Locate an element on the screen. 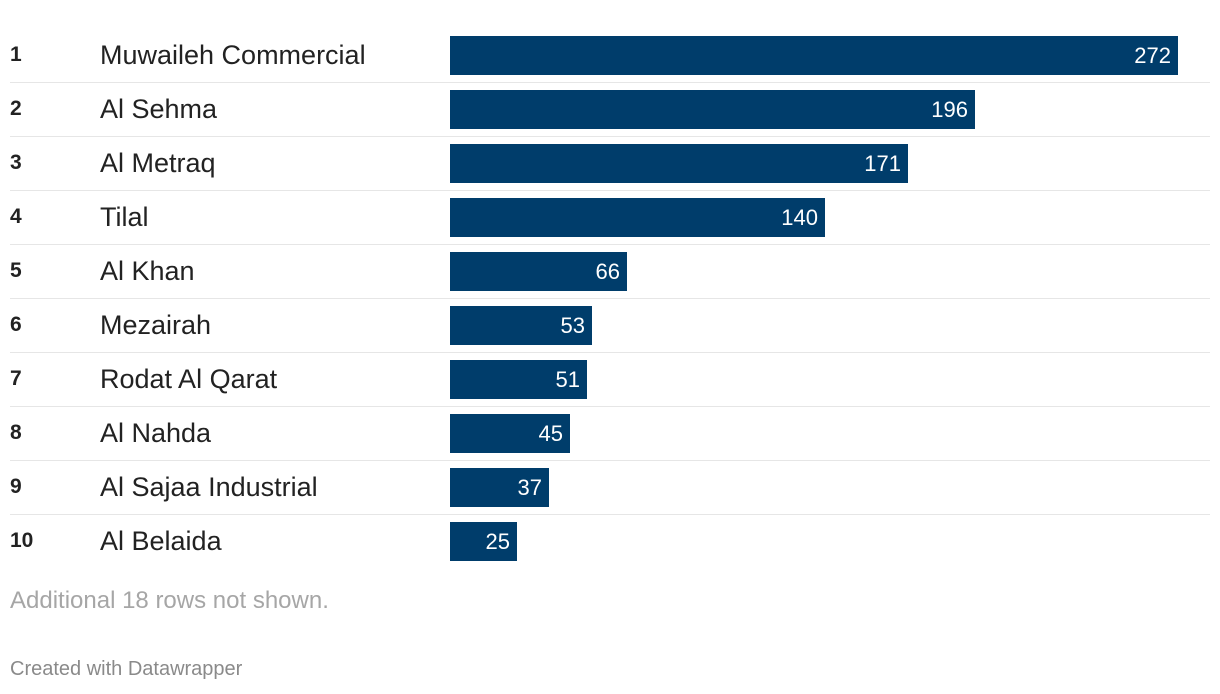  category-label: Tilal is located at coordinates (124, 217).